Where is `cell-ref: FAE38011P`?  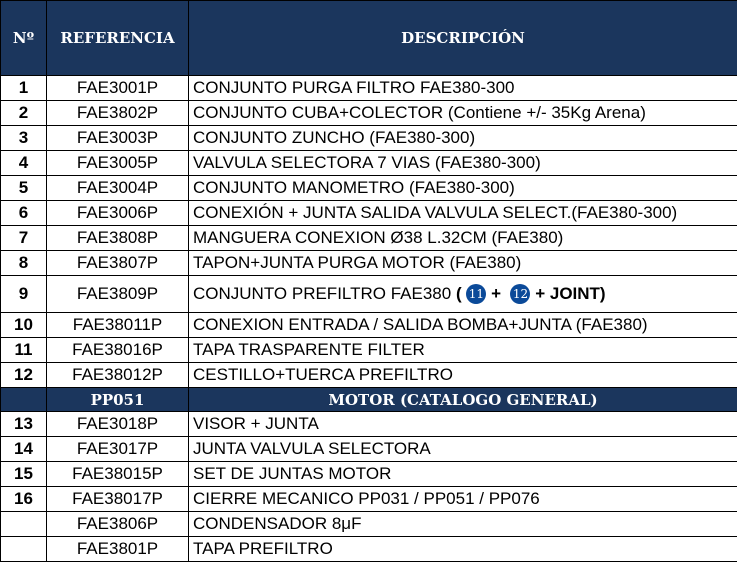
cell-ref: FAE38011P is located at coordinates (118, 325).